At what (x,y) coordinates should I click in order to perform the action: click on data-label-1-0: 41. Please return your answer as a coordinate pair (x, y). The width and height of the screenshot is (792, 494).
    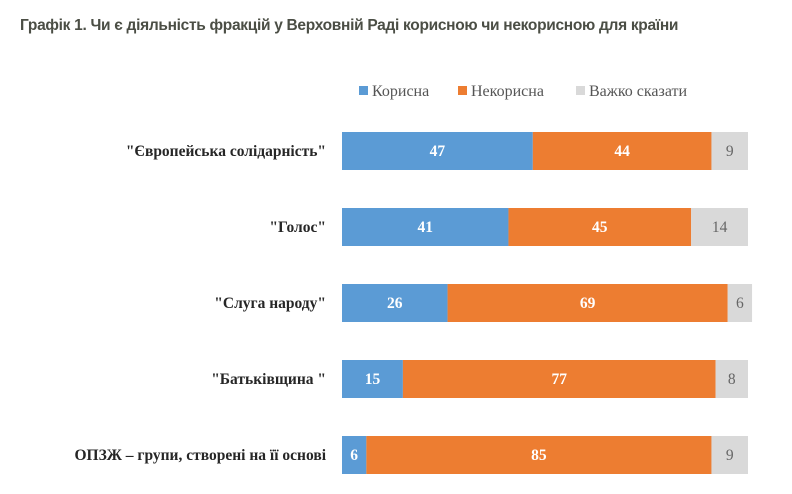
    Looking at the image, I should click on (425, 227).